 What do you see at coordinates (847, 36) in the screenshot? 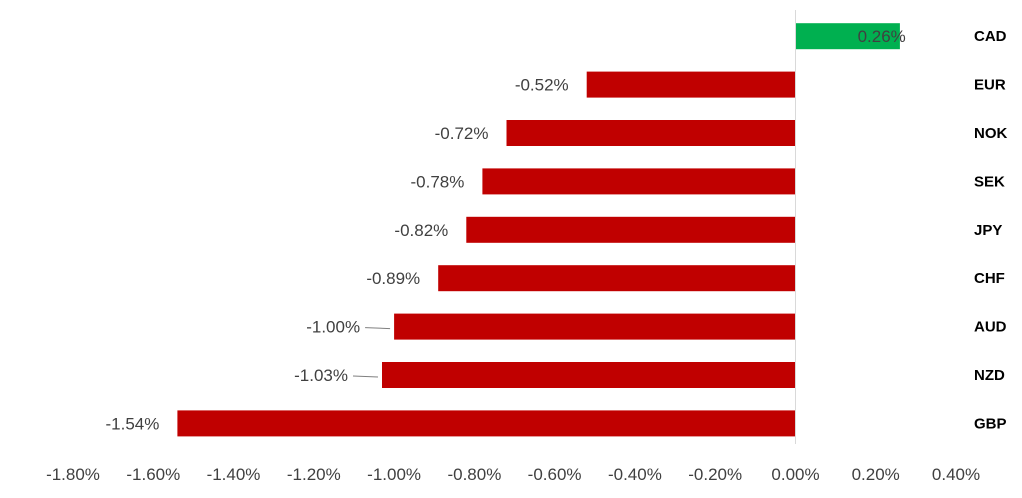
I see `bar-cad` at bounding box center [847, 36].